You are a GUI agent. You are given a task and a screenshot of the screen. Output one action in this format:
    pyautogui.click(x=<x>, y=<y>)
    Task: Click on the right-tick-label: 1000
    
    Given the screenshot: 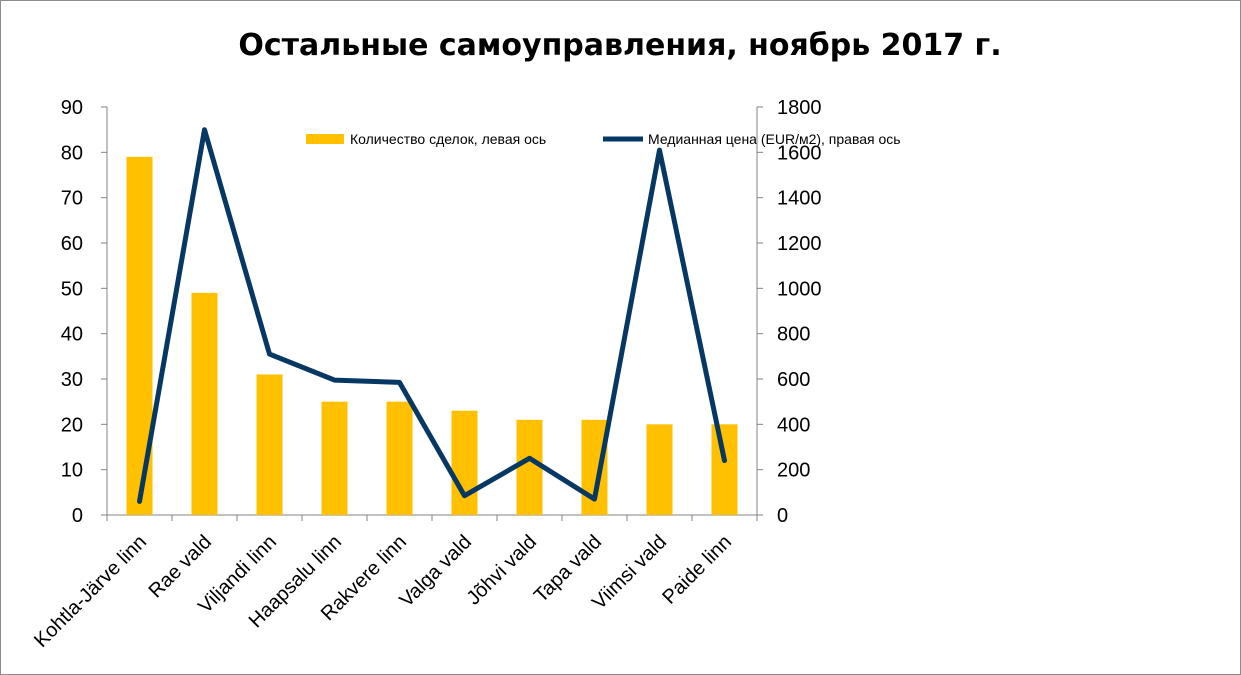 What is the action you would take?
    pyautogui.click(x=799, y=289)
    